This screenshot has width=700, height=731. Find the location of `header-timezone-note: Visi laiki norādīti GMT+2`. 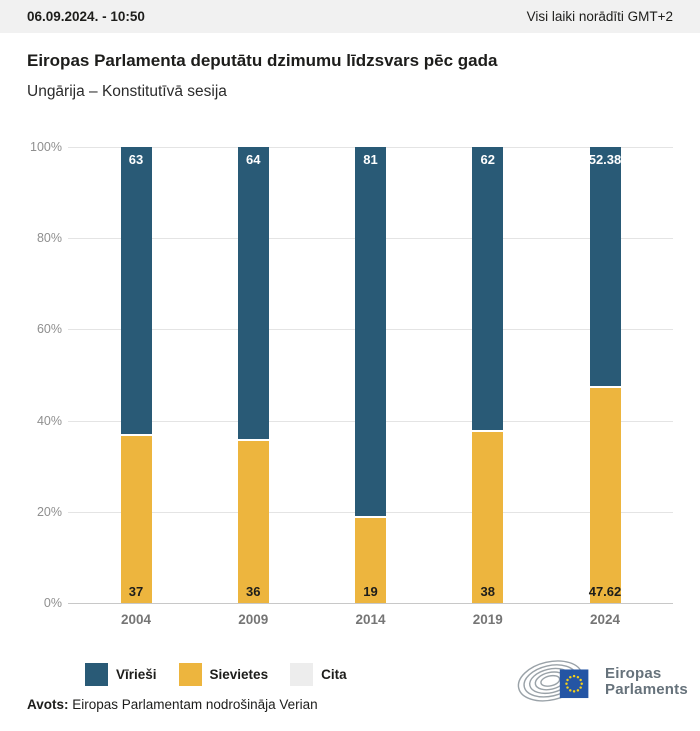

header-timezone-note: Visi laiki norādīti GMT+2 is located at coordinates (599, 16).